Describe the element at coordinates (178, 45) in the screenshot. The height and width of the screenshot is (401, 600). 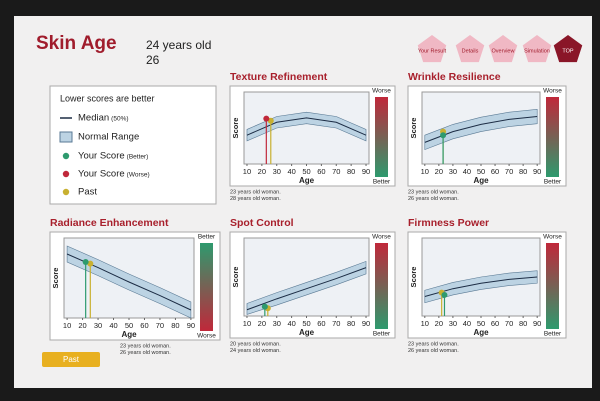
I see `age-now: 24 years old` at that location.